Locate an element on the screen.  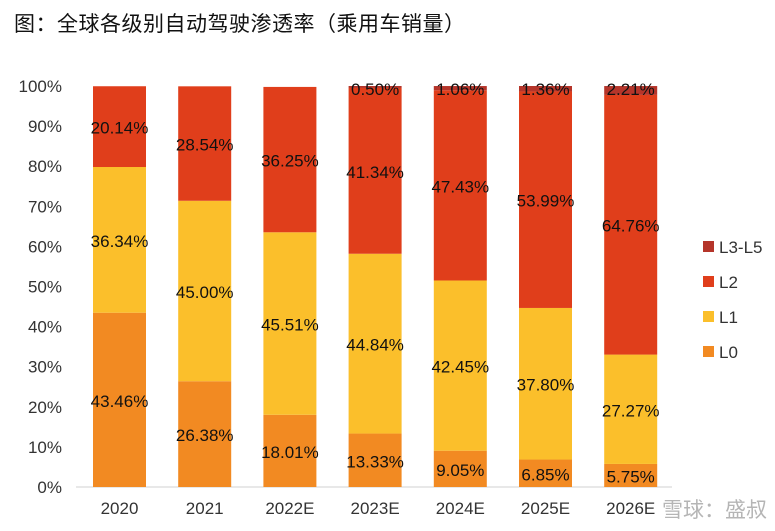
bar-l1-2022E is located at coordinates (290, 323).